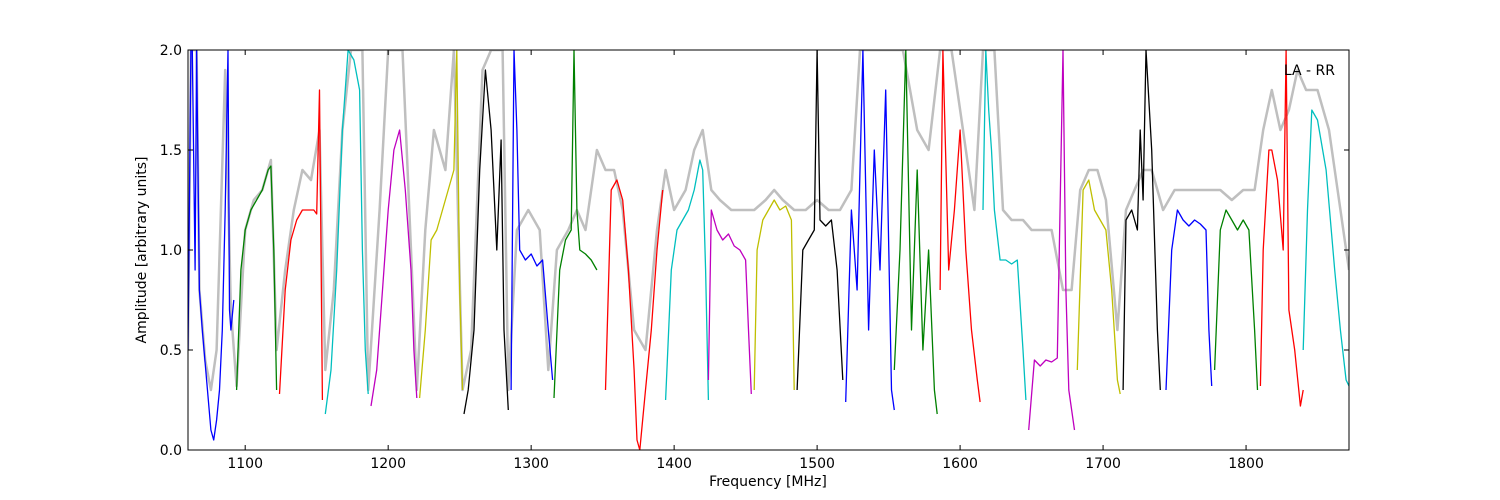 This screenshot has height=500, width=1500. Describe the element at coordinates (171, 151) in the screenshot. I see `y-tick-label: 1.5` at that location.